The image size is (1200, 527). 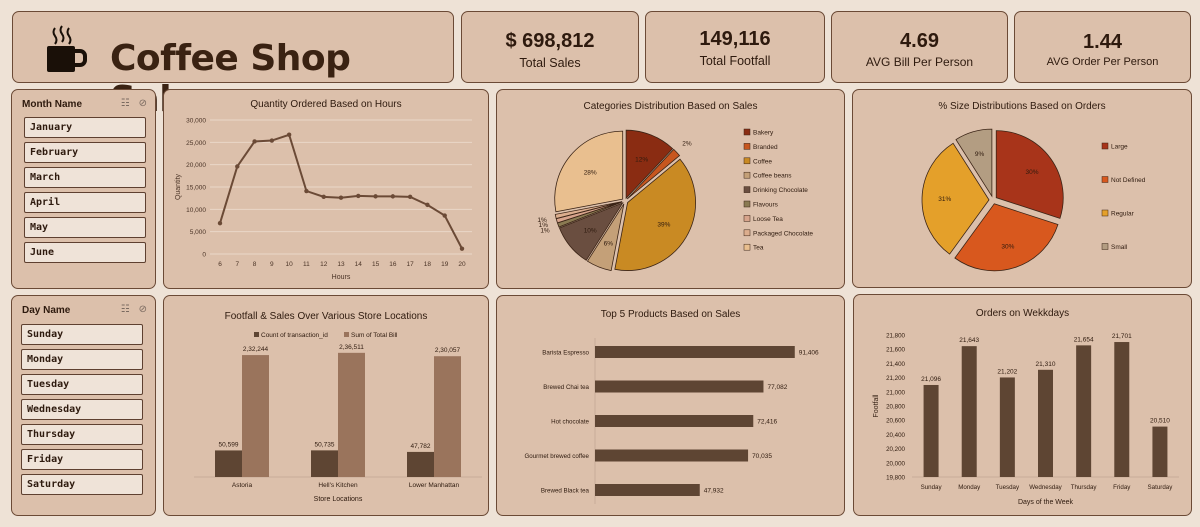 I want to click on data-label: 28%, so click(x=590, y=173).